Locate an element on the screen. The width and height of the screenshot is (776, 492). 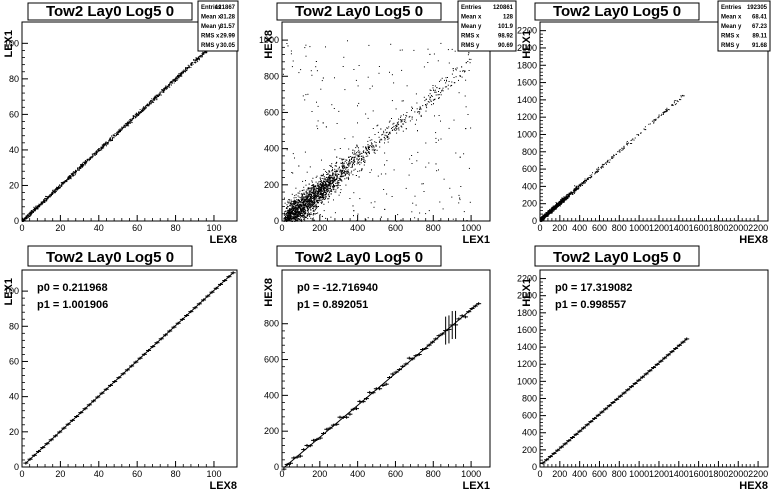
y-tick-label: 1200 is located at coordinates (527, 117).